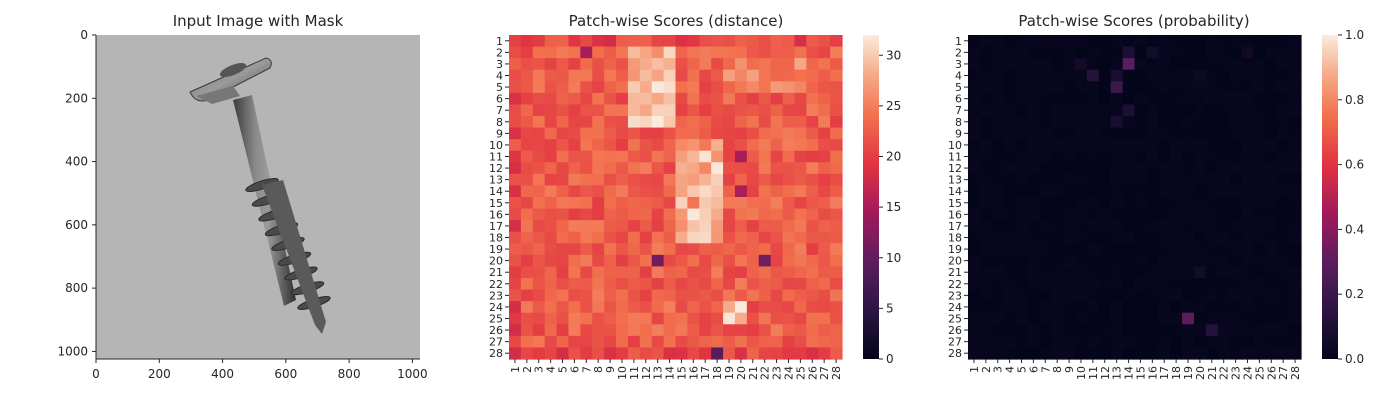 The height and width of the screenshot is (404, 1400). What do you see at coordinates (717, 373) in the screenshot?
I see `distance-col-label: 18` at bounding box center [717, 373].